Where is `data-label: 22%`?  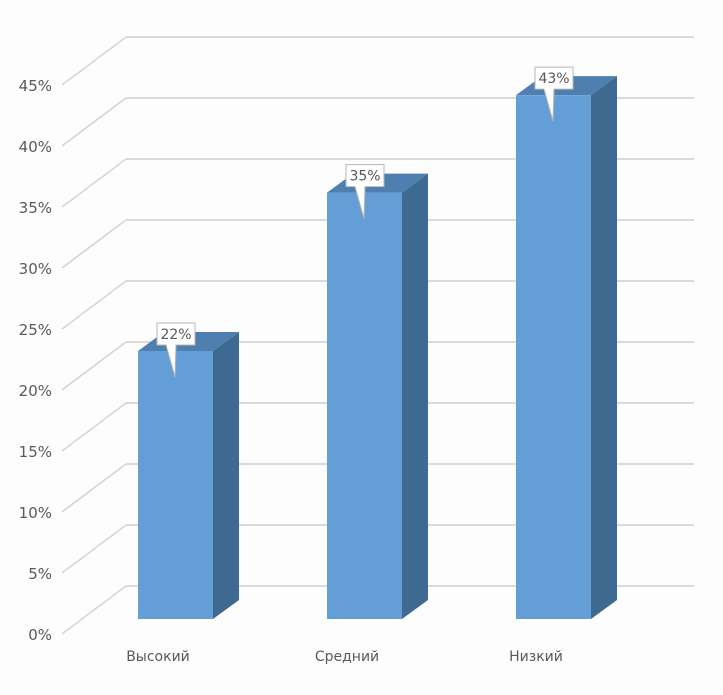
data-label: 22% is located at coordinates (176, 350).